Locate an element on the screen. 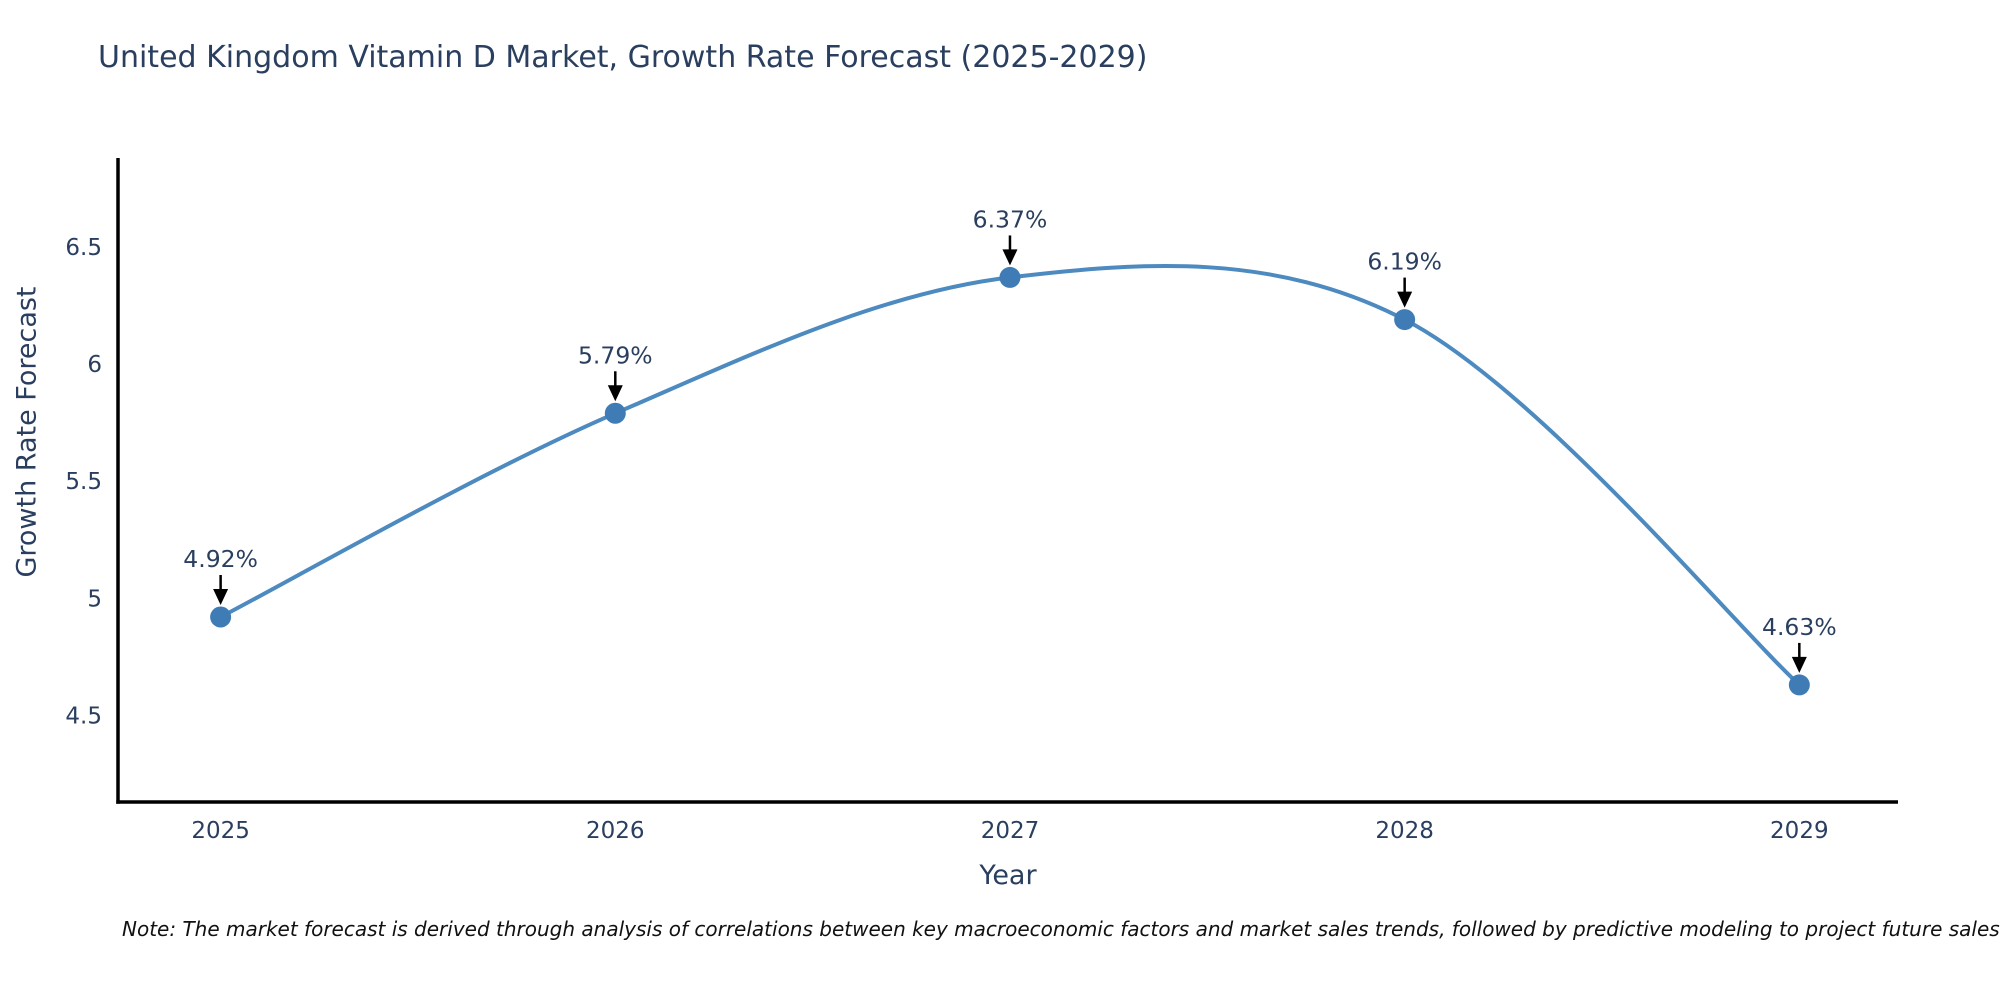 Image resolution: width=2000 pixels, height=1000 pixels. y-tick-label: 6 is located at coordinates (94, 365).